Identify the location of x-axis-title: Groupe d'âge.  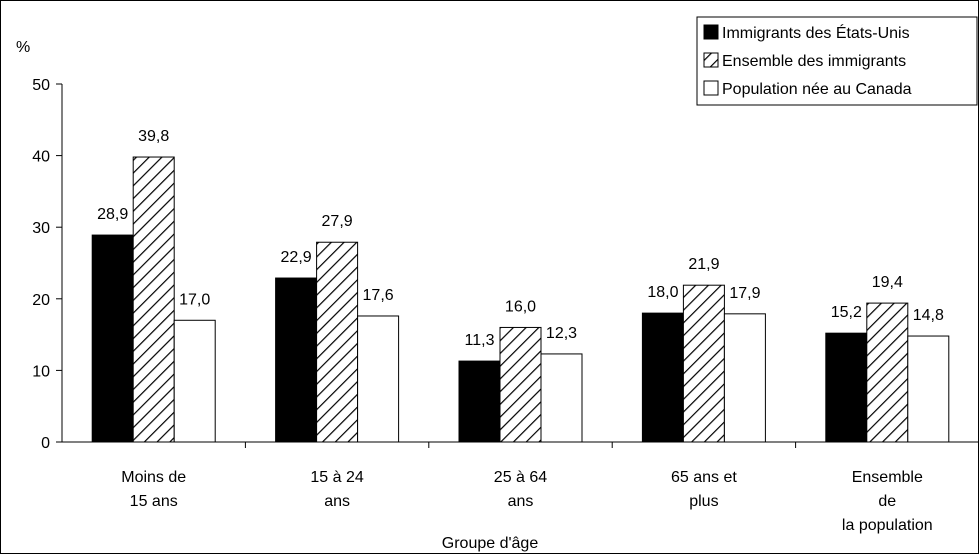
(490, 543).